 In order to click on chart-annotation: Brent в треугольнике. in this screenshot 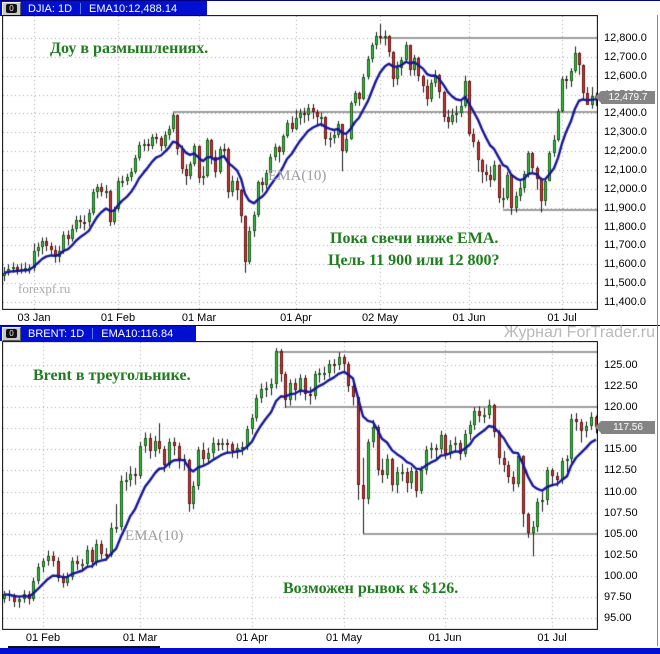, I will do `click(112, 375)`.